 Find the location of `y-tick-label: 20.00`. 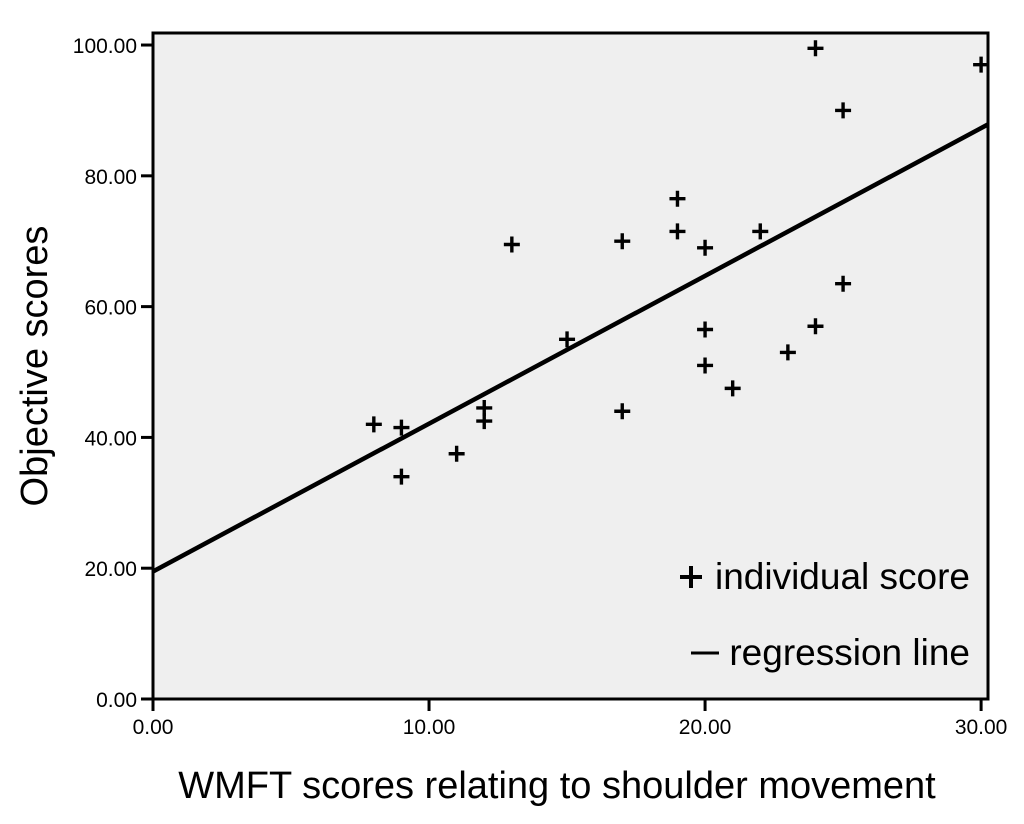

y-tick-label: 20.00 is located at coordinates (110, 569).